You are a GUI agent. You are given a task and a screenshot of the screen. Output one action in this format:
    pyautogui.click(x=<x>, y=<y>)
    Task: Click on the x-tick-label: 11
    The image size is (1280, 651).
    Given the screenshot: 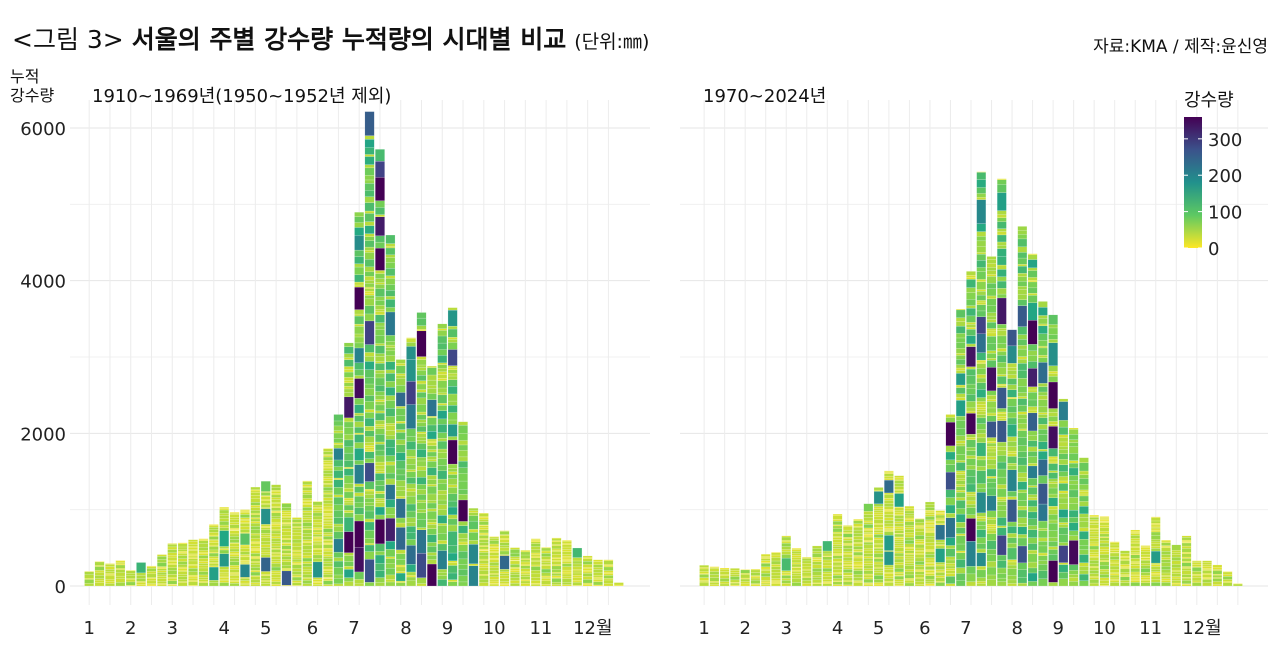 What is the action you would take?
    pyautogui.click(x=540, y=628)
    